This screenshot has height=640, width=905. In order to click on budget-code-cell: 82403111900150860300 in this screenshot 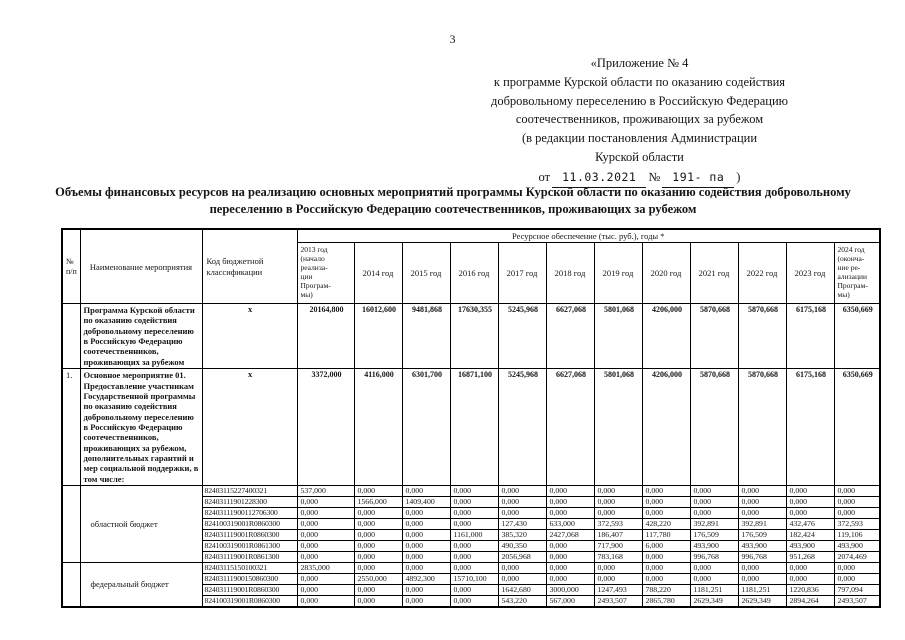, I will do `click(249, 579)`.